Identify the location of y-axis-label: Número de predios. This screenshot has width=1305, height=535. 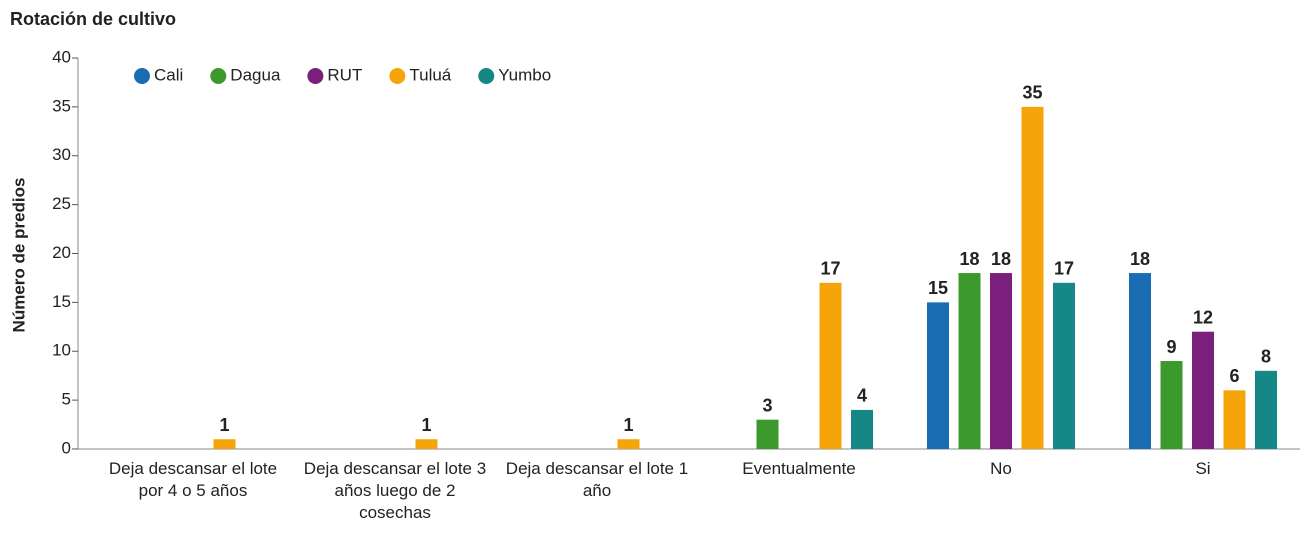
(18, 255).